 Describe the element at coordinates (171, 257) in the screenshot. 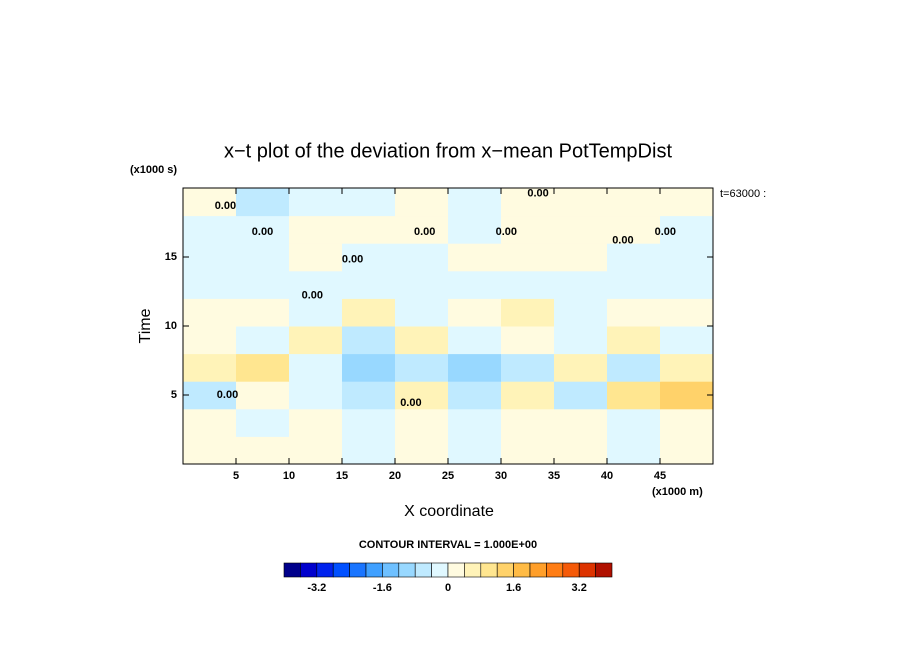

I see `y-tick-label: 15` at that location.